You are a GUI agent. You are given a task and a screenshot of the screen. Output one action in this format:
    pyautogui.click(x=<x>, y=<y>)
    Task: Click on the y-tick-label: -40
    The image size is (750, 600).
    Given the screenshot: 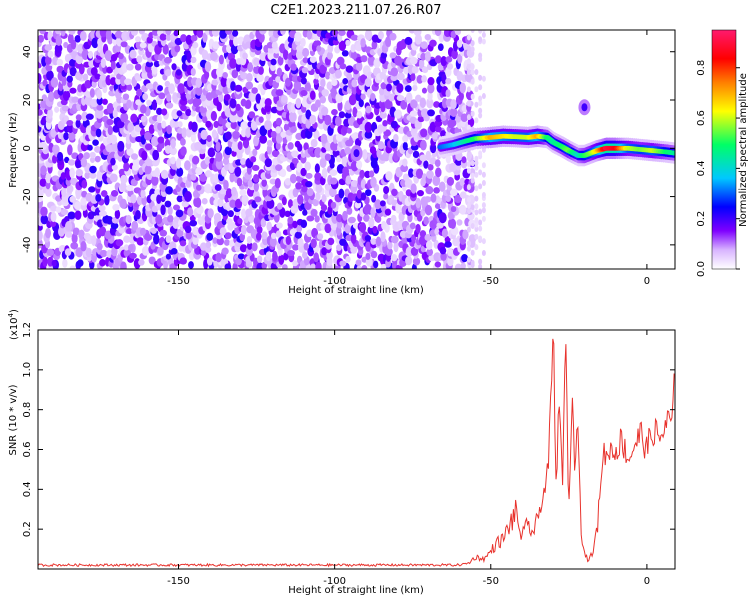 What is the action you would take?
    pyautogui.click(x=27, y=245)
    